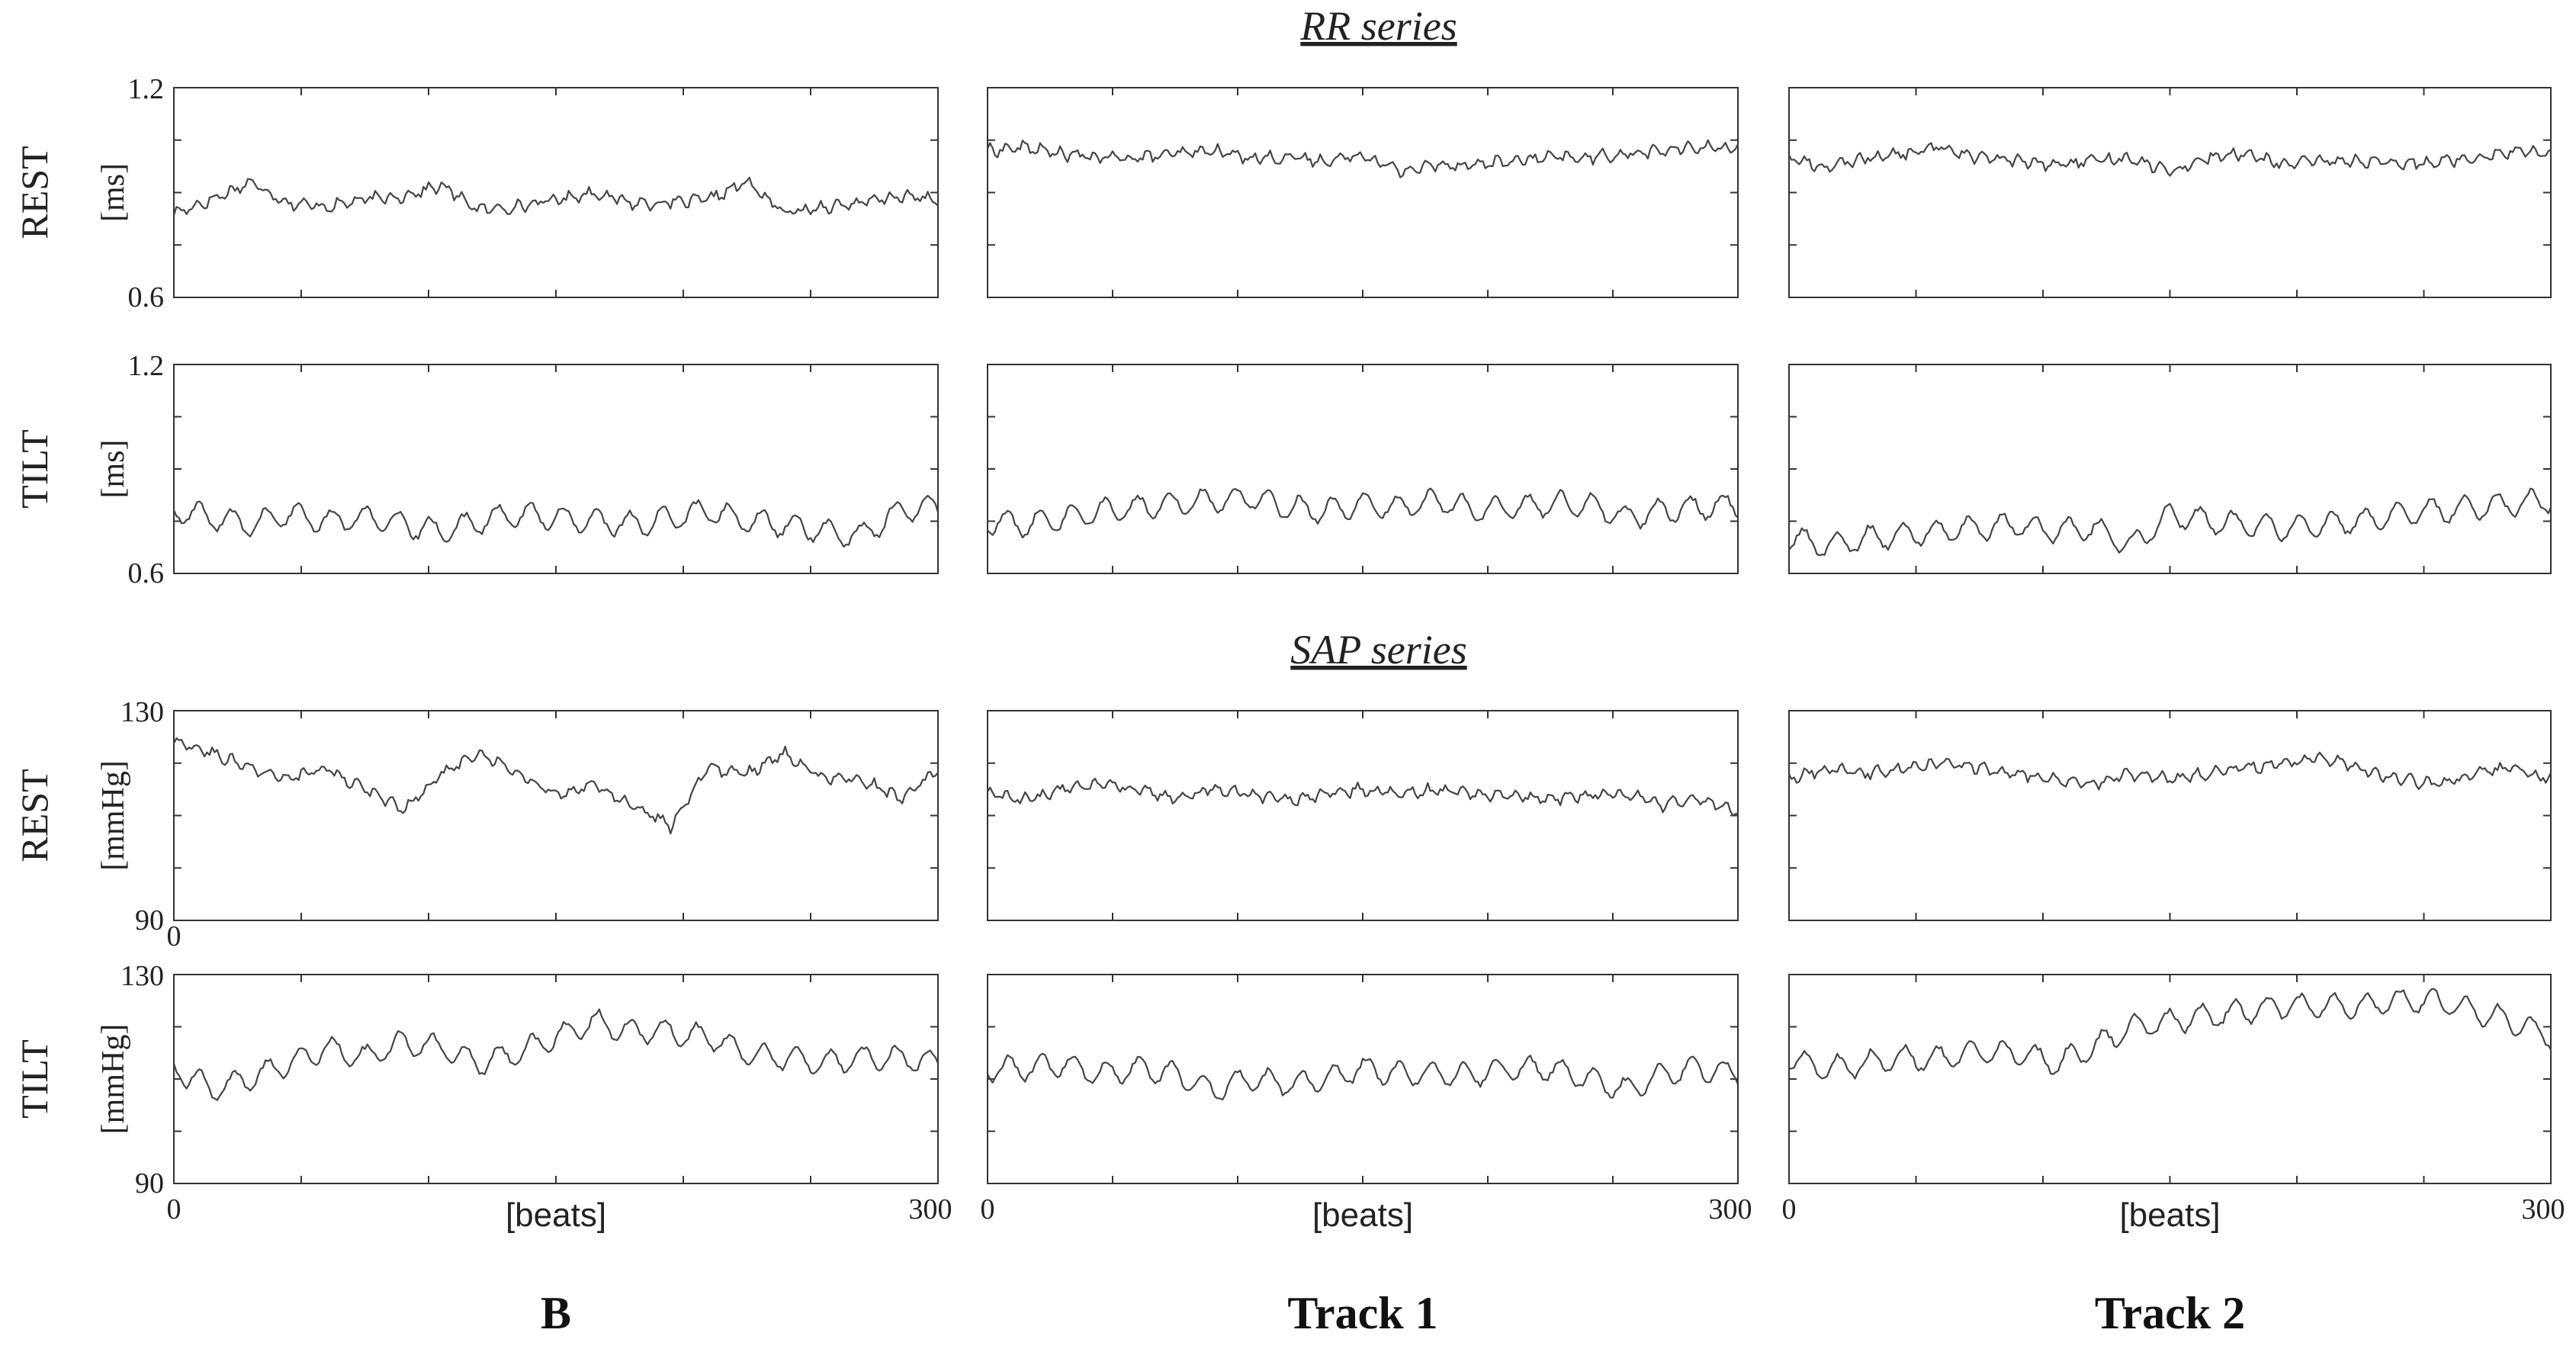 The width and height of the screenshot is (2576, 1352). Describe the element at coordinates (1378, 26) in the screenshot. I see `section-title: RR series` at that location.